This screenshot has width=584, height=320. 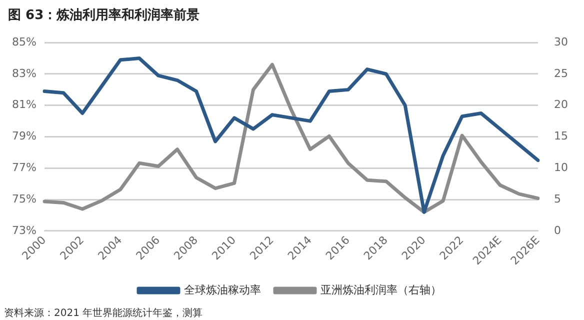 What do you see at coordinates (24, 136) in the screenshot?
I see `y-tick-label: 79%` at bounding box center [24, 136].